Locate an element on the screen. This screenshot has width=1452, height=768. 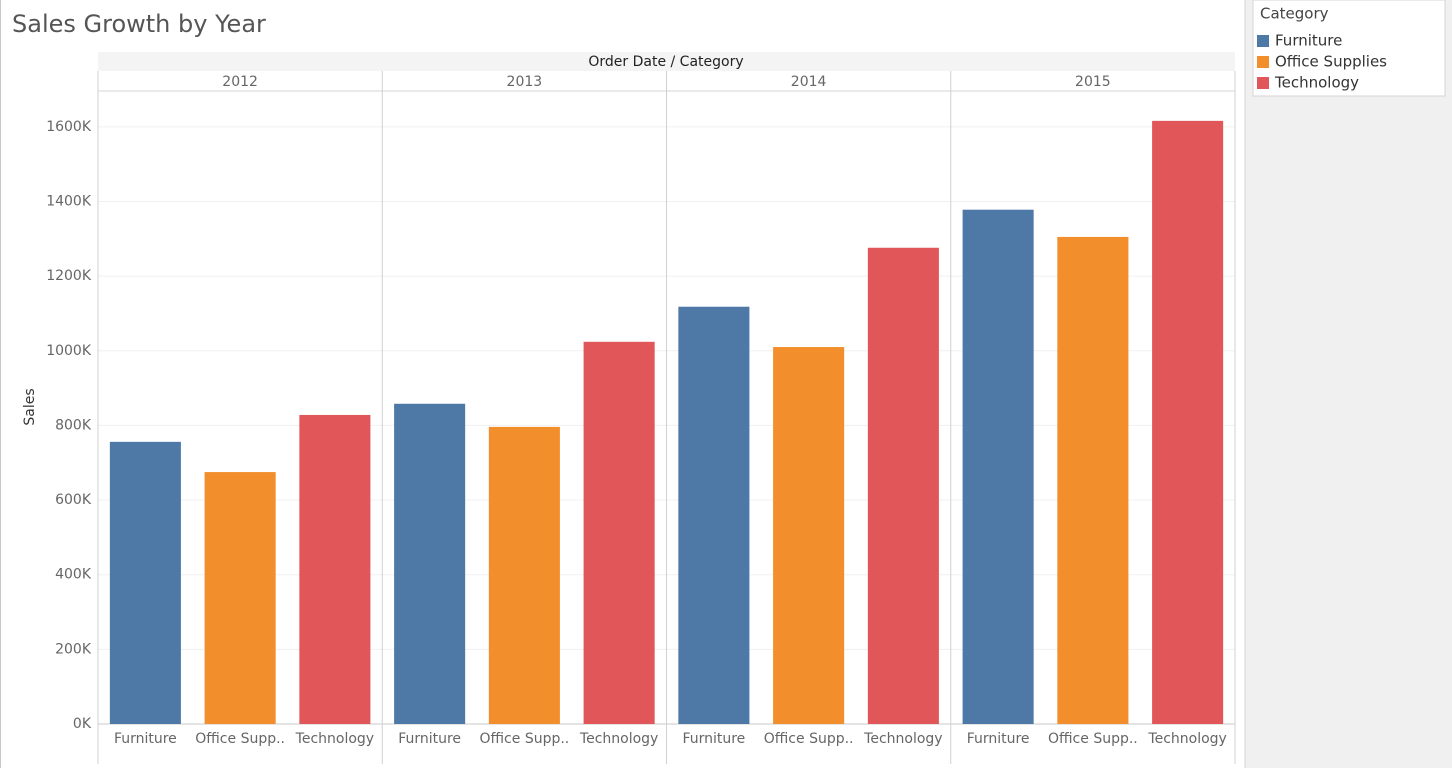
y-tick-label: 800K is located at coordinates (73, 425).